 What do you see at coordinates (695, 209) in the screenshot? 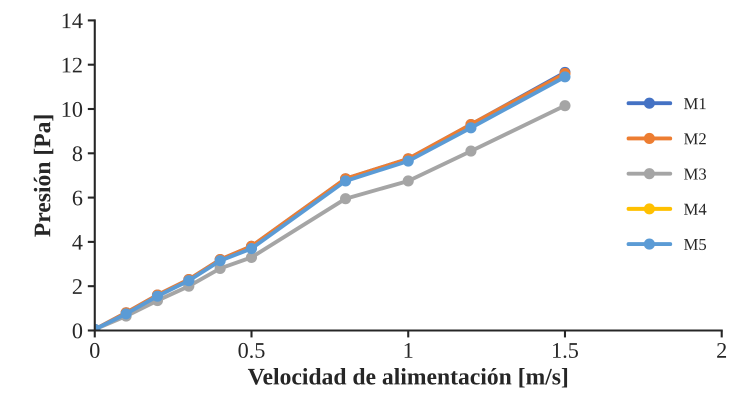
I see `legend-label: M4` at bounding box center [695, 209].